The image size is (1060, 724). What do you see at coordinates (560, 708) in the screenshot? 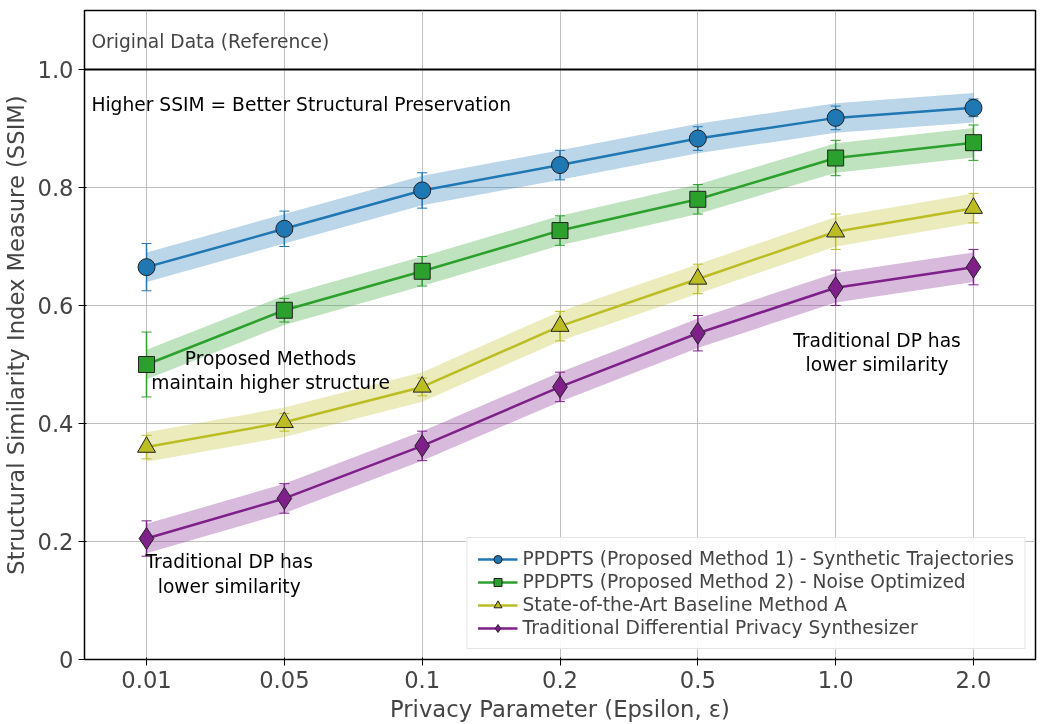
I see `x-axis-title: Privacy Parameter (Epsilon, ε)` at bounding box center [560, 708].